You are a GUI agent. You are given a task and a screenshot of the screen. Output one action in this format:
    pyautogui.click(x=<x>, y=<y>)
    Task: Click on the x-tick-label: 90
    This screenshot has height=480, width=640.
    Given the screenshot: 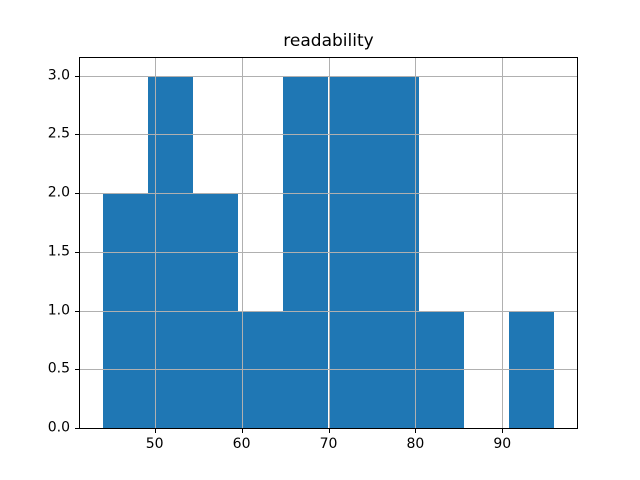 What is the action you would take?
    pyautogui.click(x=502, y=444)
    